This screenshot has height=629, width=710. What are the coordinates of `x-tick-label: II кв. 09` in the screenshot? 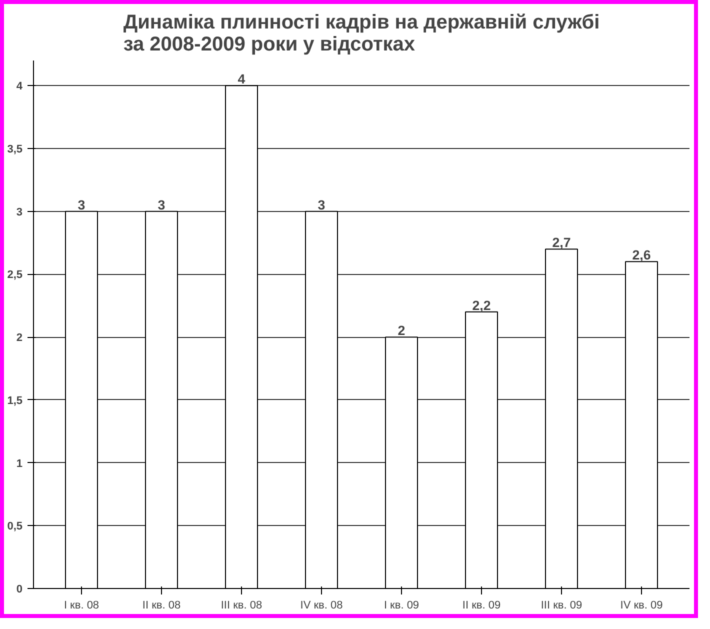 It's located at (481, 606).